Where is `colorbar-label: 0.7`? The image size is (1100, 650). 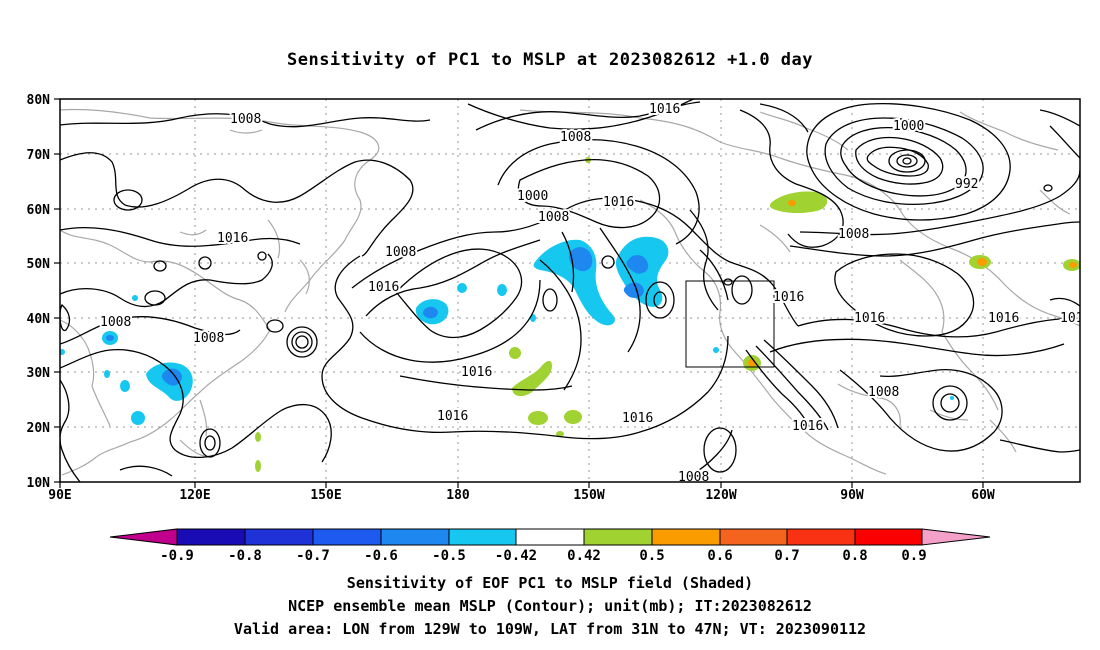 colorbar-label: 0.7 is located at coordinates (786, 556).